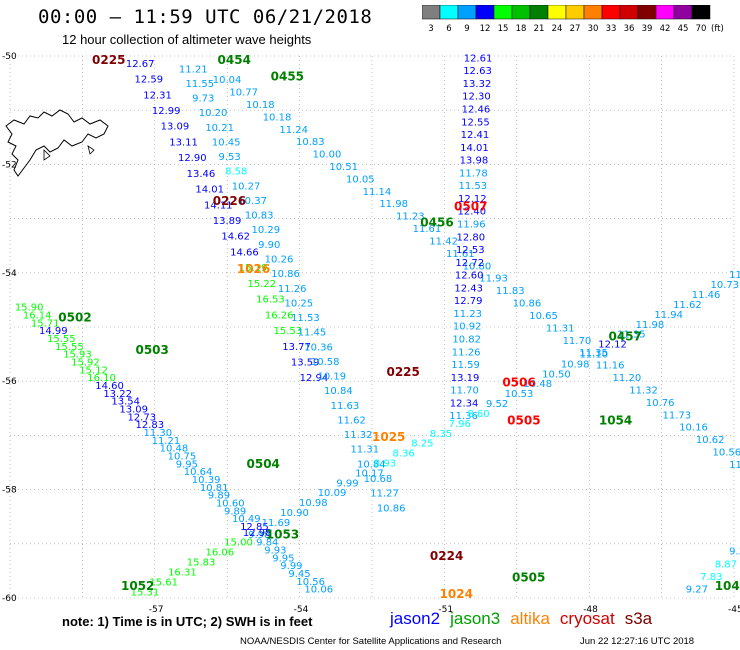  Describe the element at coordinates (543, 316) in the screenshot. I see `wave-height-label: 10.65` at that location.